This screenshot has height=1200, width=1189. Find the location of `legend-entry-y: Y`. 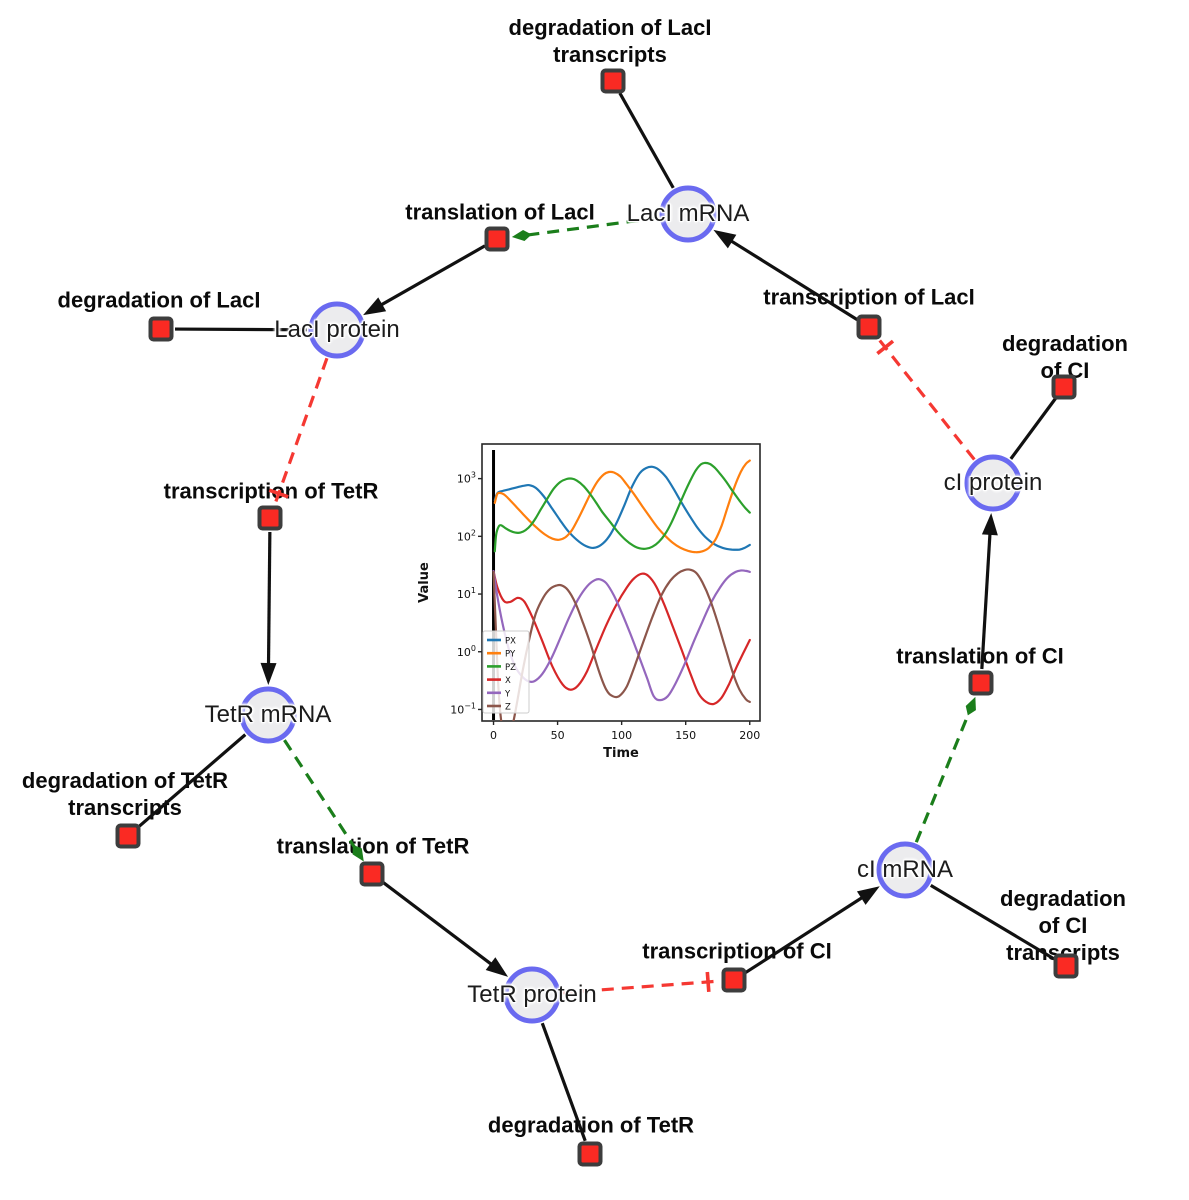

legend-entry-y: Y is located at coordinates (507, 694).